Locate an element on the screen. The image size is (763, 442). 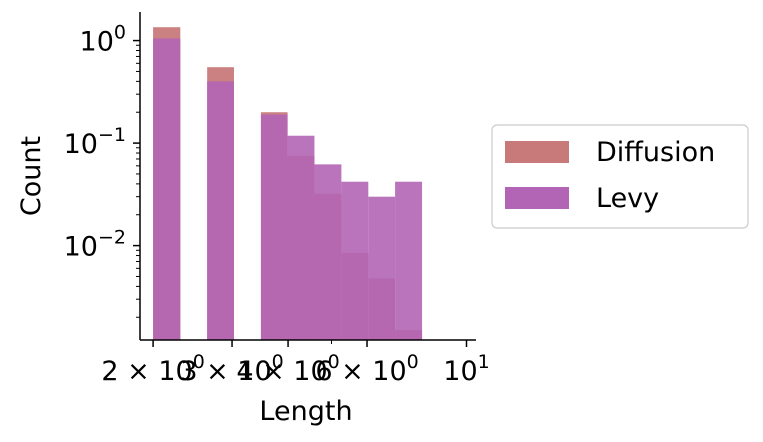
y-tick-label-2: 10⁻² is located at coordinates (95, 245).